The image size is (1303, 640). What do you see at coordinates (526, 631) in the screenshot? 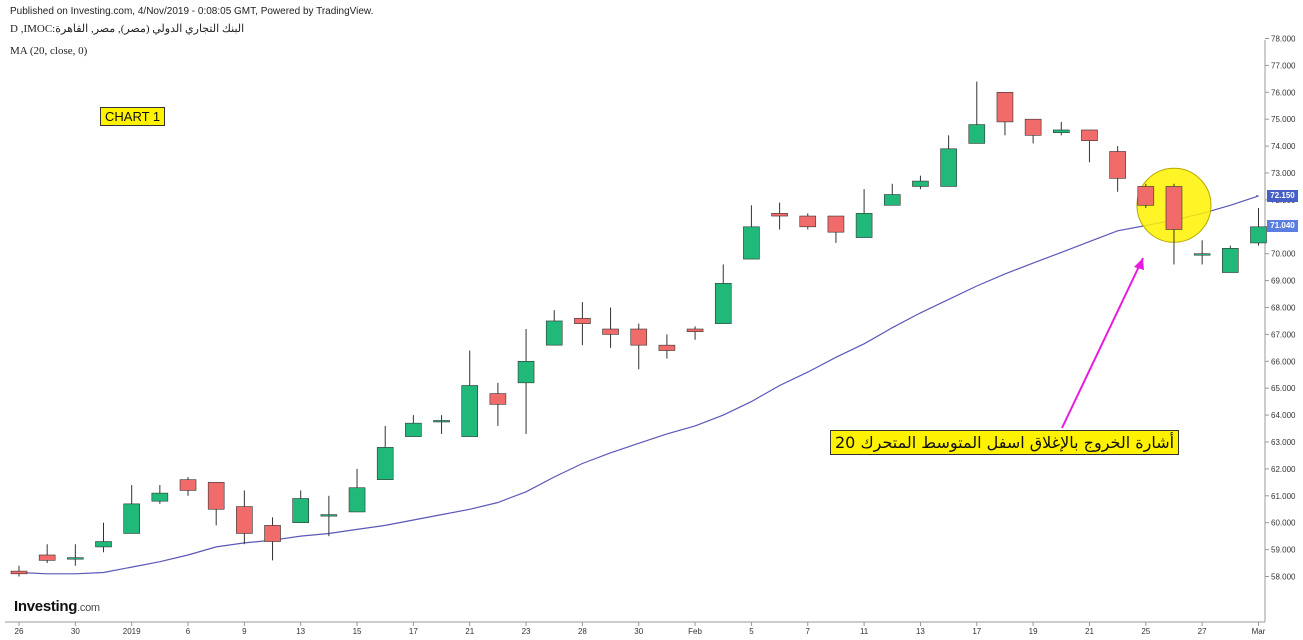
I see `x-tick-label: 23` at bounding box center [526, 631].